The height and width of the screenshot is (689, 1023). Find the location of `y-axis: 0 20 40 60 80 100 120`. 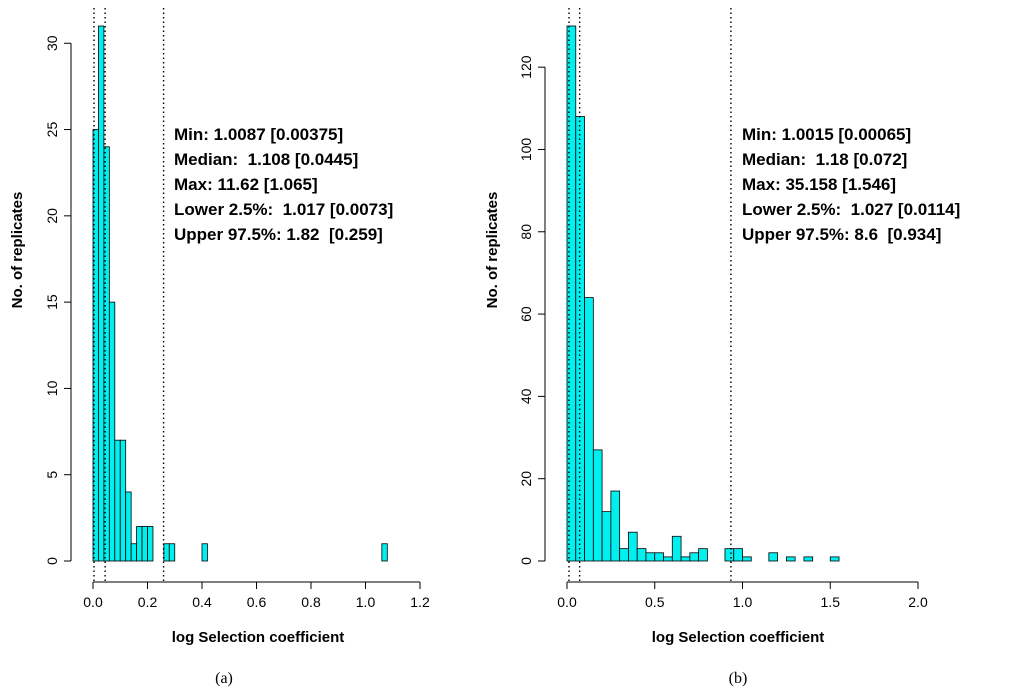

y-axis: 0 20 40 60 80 100 120 is located at coordinates (532, 310).